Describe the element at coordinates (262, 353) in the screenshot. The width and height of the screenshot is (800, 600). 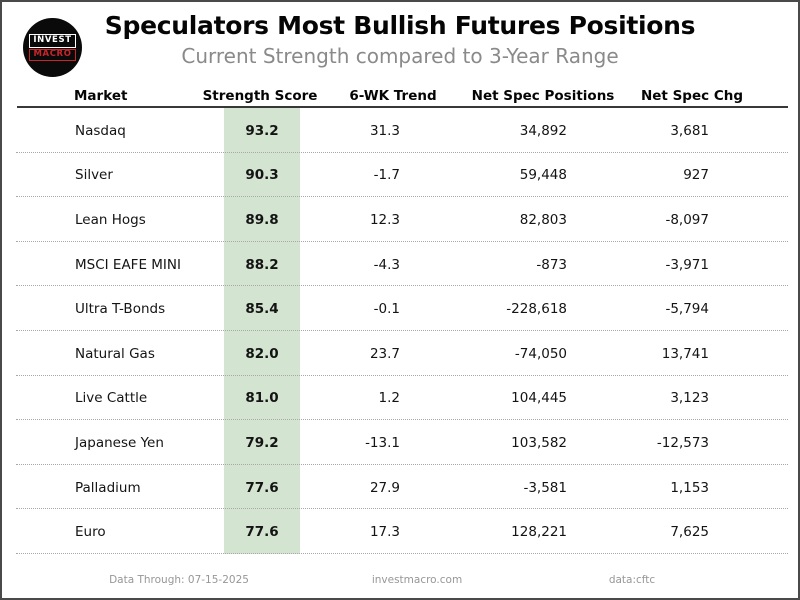
I see `strength-score-cell: 82.0` at that location.